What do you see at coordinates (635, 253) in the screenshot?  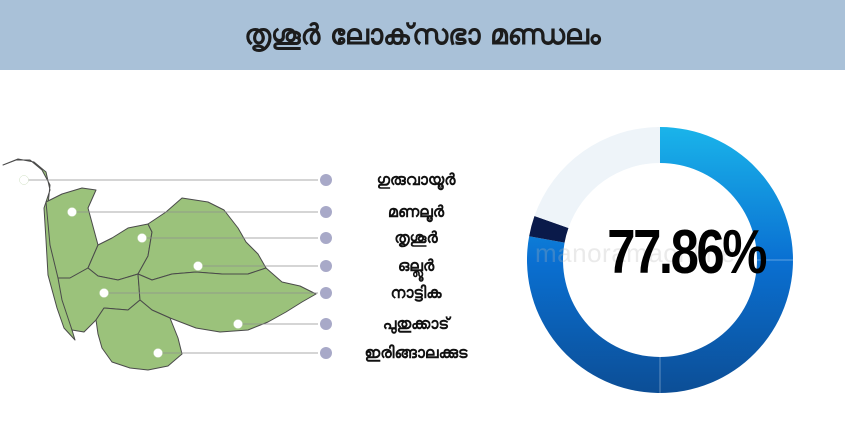 I see `watermark: manoramaonline` at bounding box center [635, 253].